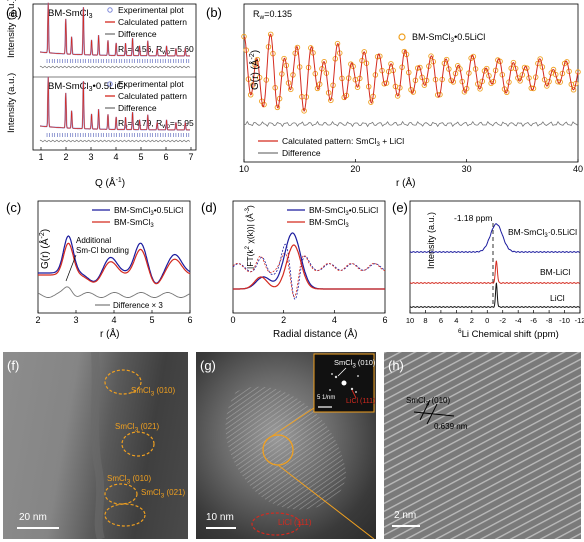 The width and height of the screenshot is (584, 542). I want to click on h-spacing: 0.639 nm, so click(451, 426).